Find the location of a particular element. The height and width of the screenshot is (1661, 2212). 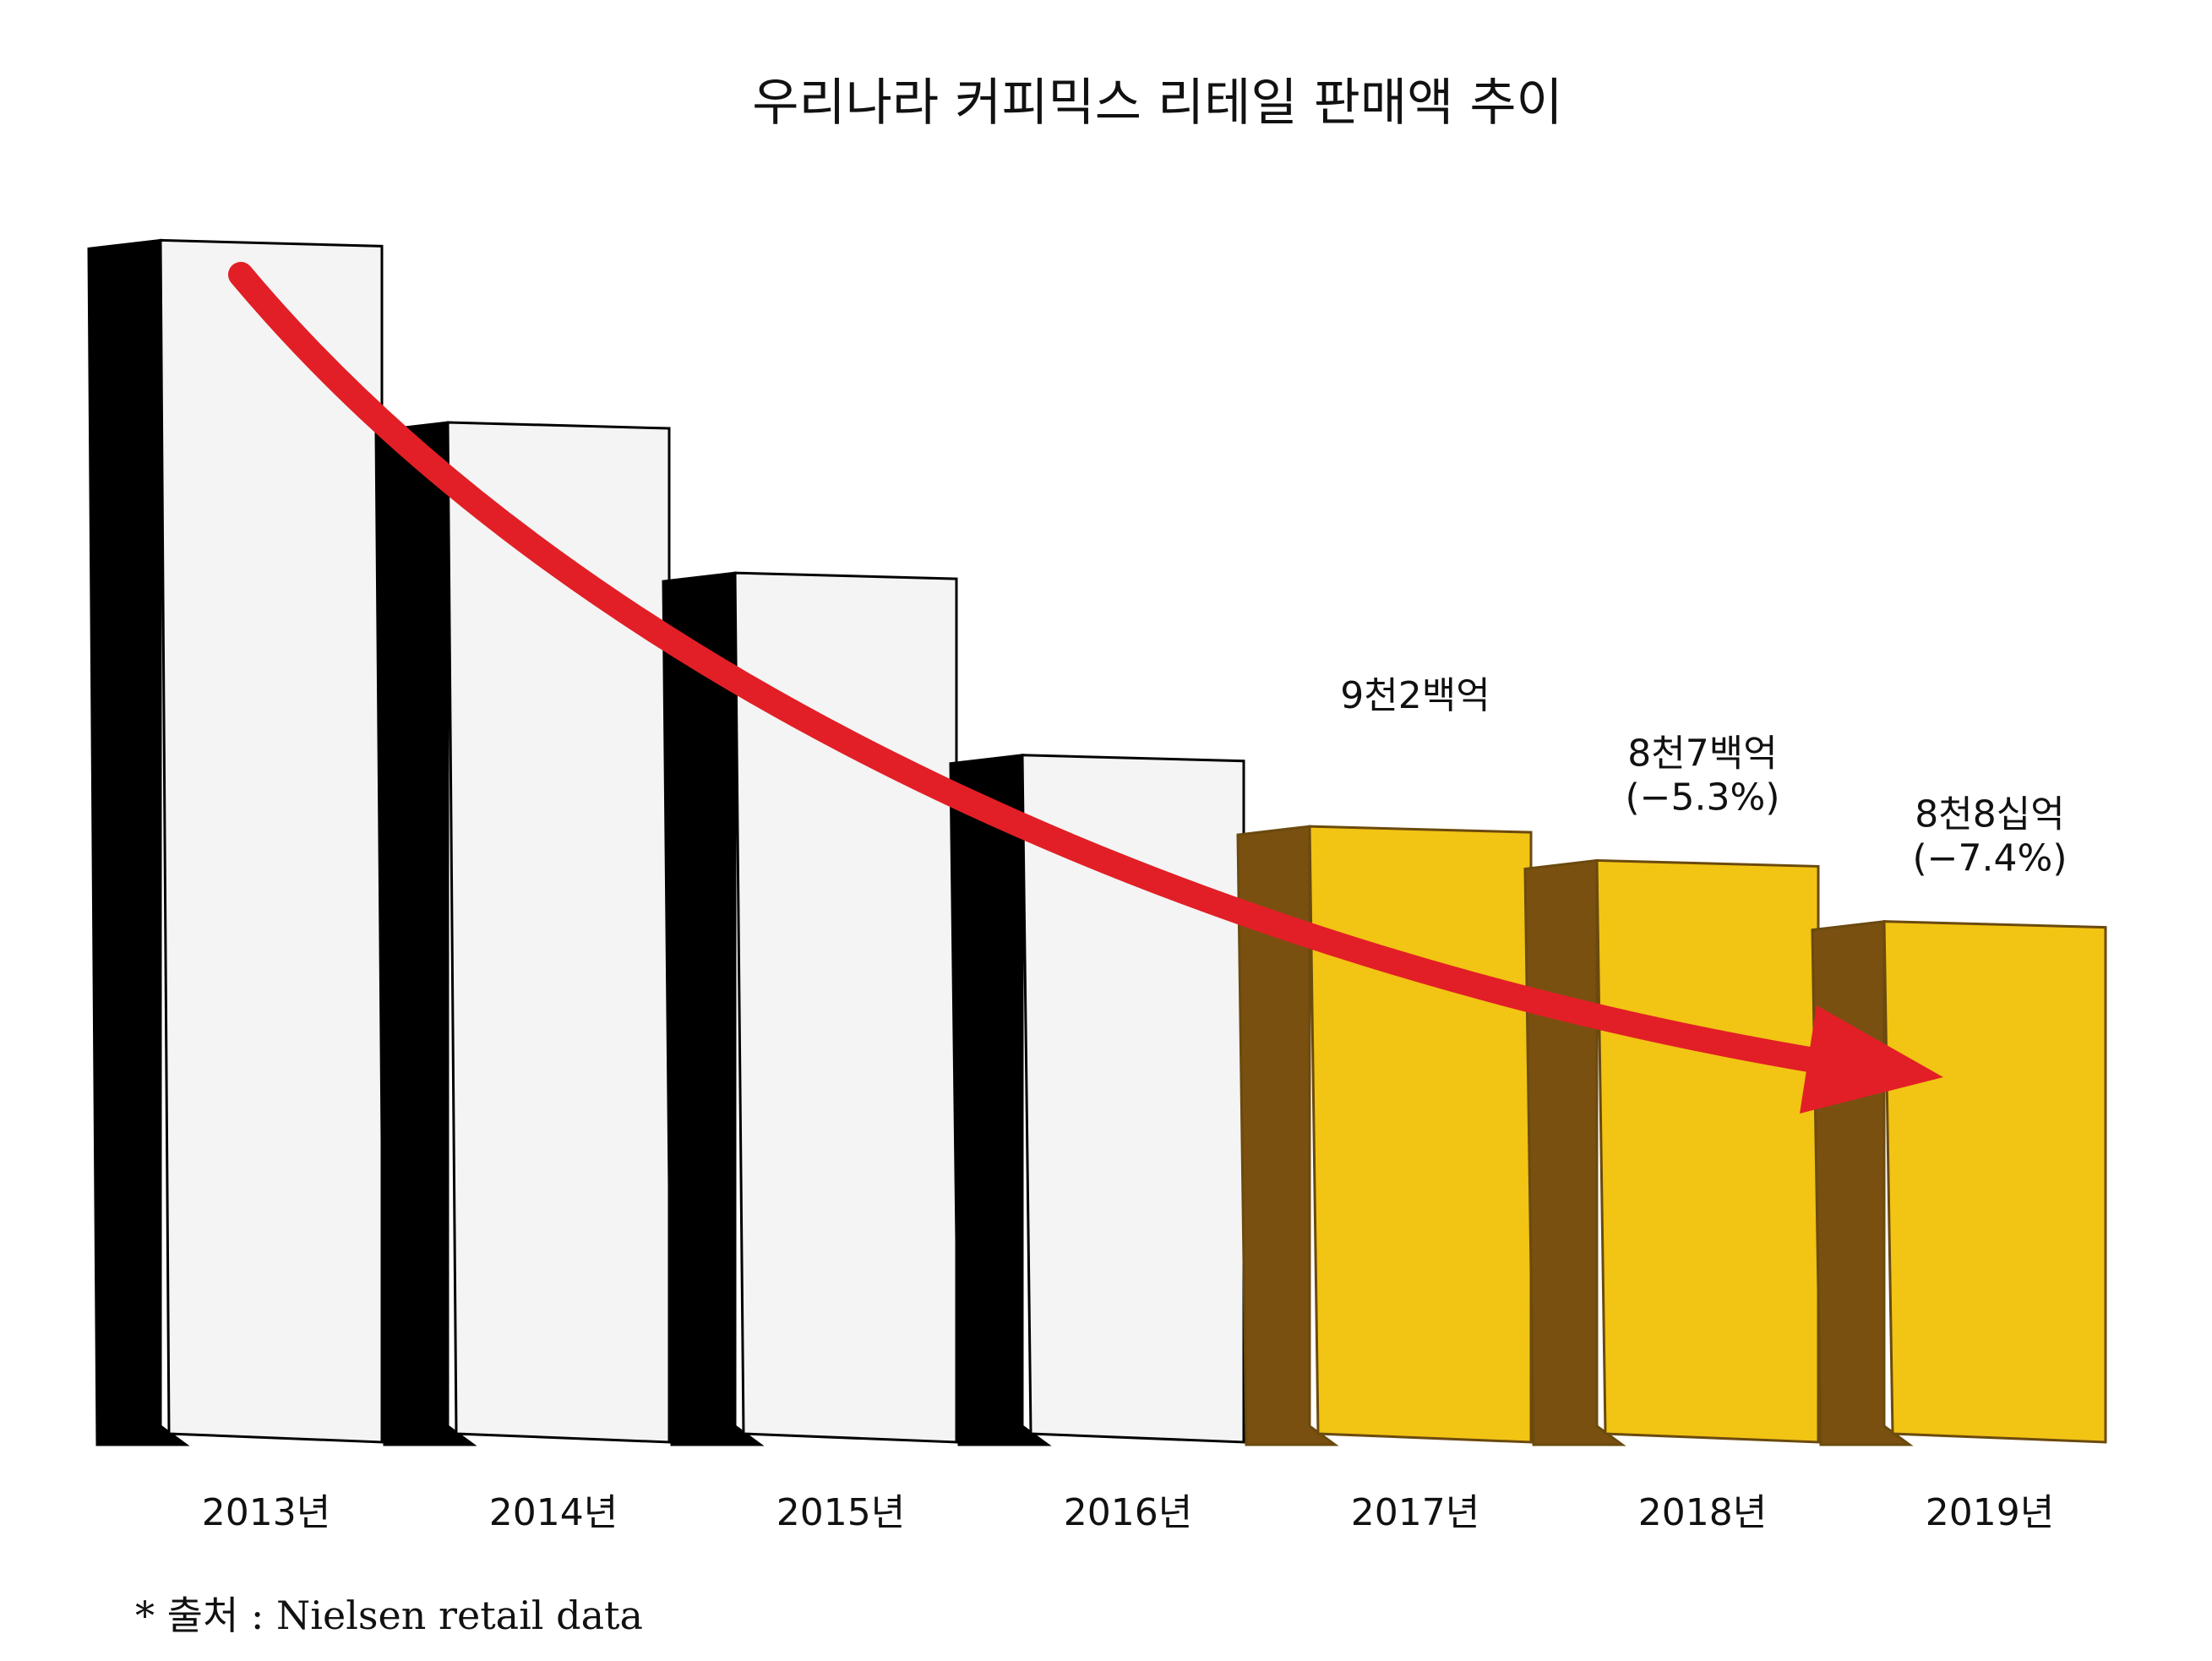

x-tick-label: 2019년 is located at coordinates (1990, 1512).